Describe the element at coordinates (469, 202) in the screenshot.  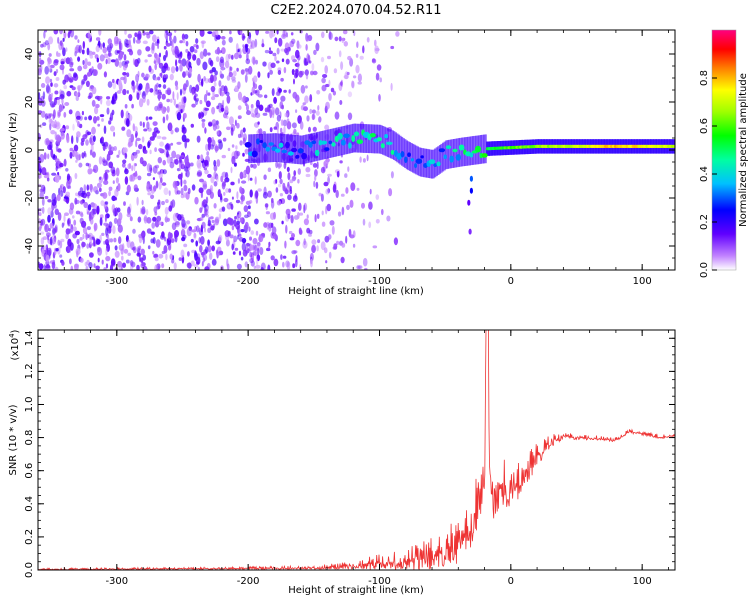
I see `spectrogram-tail-point` at that location.